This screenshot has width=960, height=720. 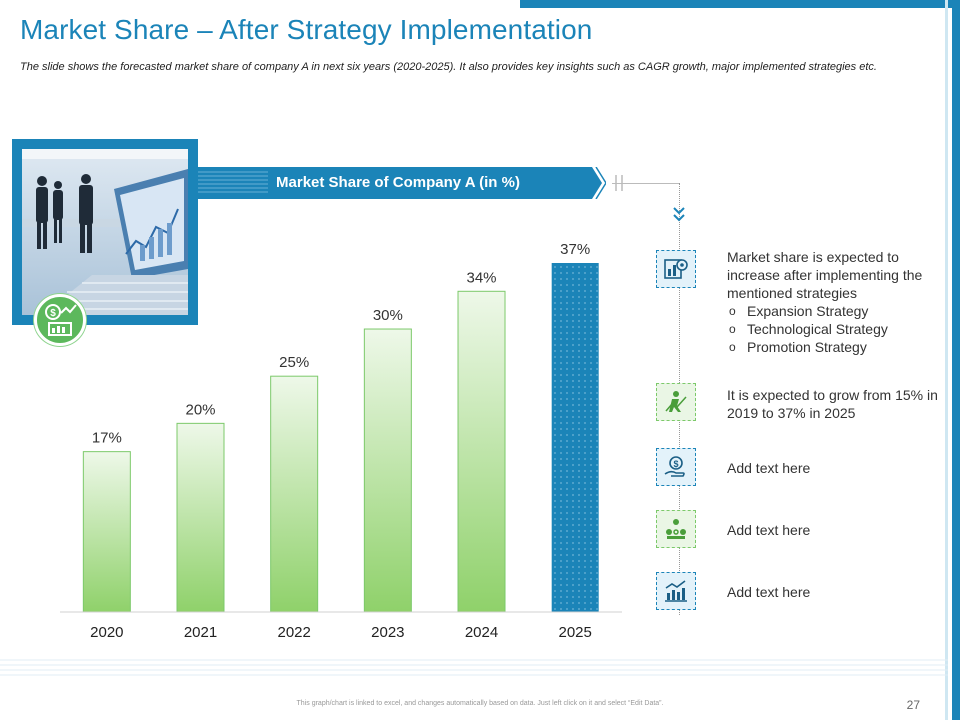 I want to click on x-tick-label-2024: 2024, so click(x=481, y=632).